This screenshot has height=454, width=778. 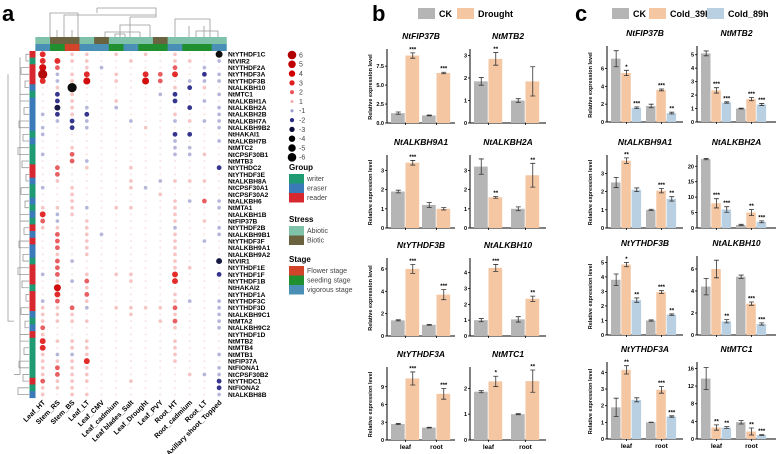 What do you see at coordinates (382, 315) in the screenshot?
I see `y-tick-label: 2` at bounding box center [382, 315].